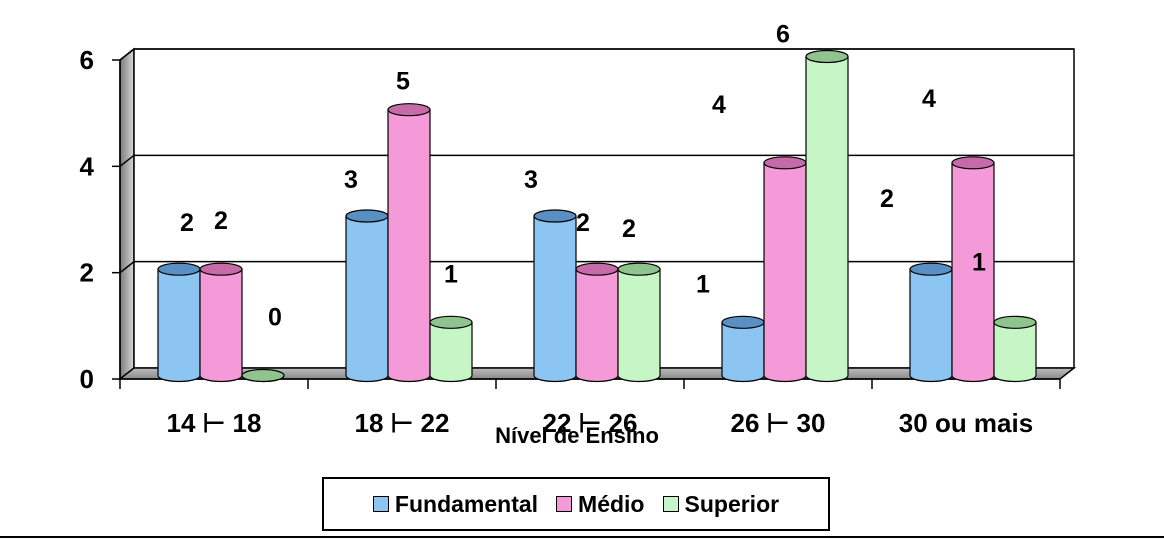 This screenshot has height=540, width=1164. Describe the element at coordinates (466, 503) in the screenshot. I see `legend-label-fundamental: Fundamental` at that location.